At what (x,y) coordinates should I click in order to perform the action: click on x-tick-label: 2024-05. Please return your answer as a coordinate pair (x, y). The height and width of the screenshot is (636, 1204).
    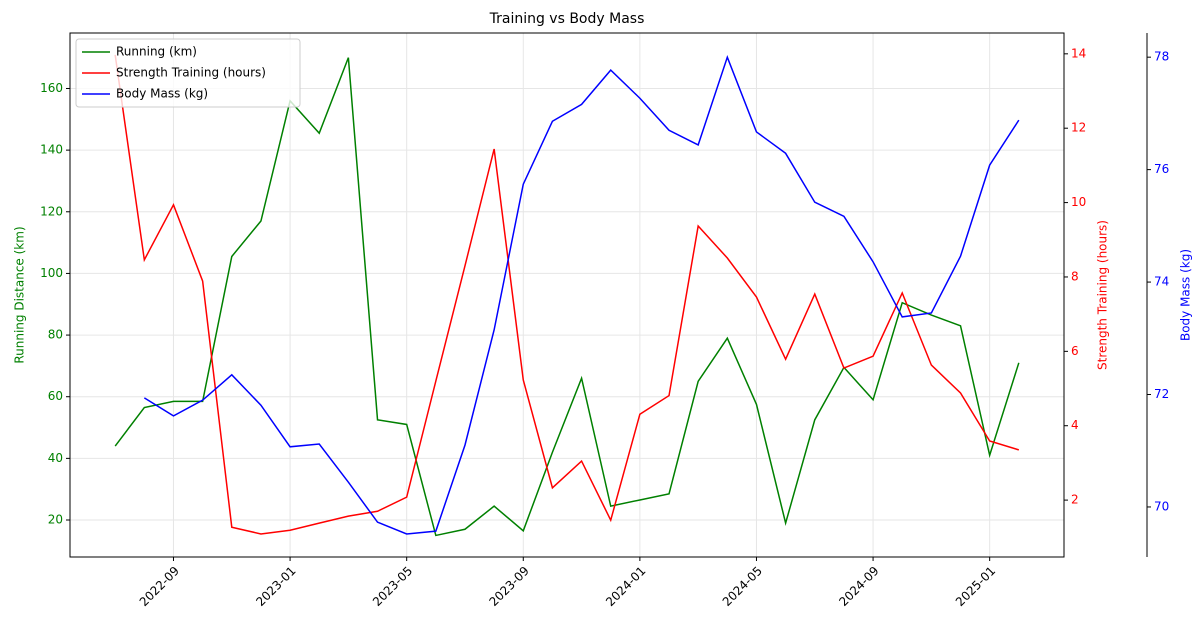
    Looking at the image, I should click on (742, 586).